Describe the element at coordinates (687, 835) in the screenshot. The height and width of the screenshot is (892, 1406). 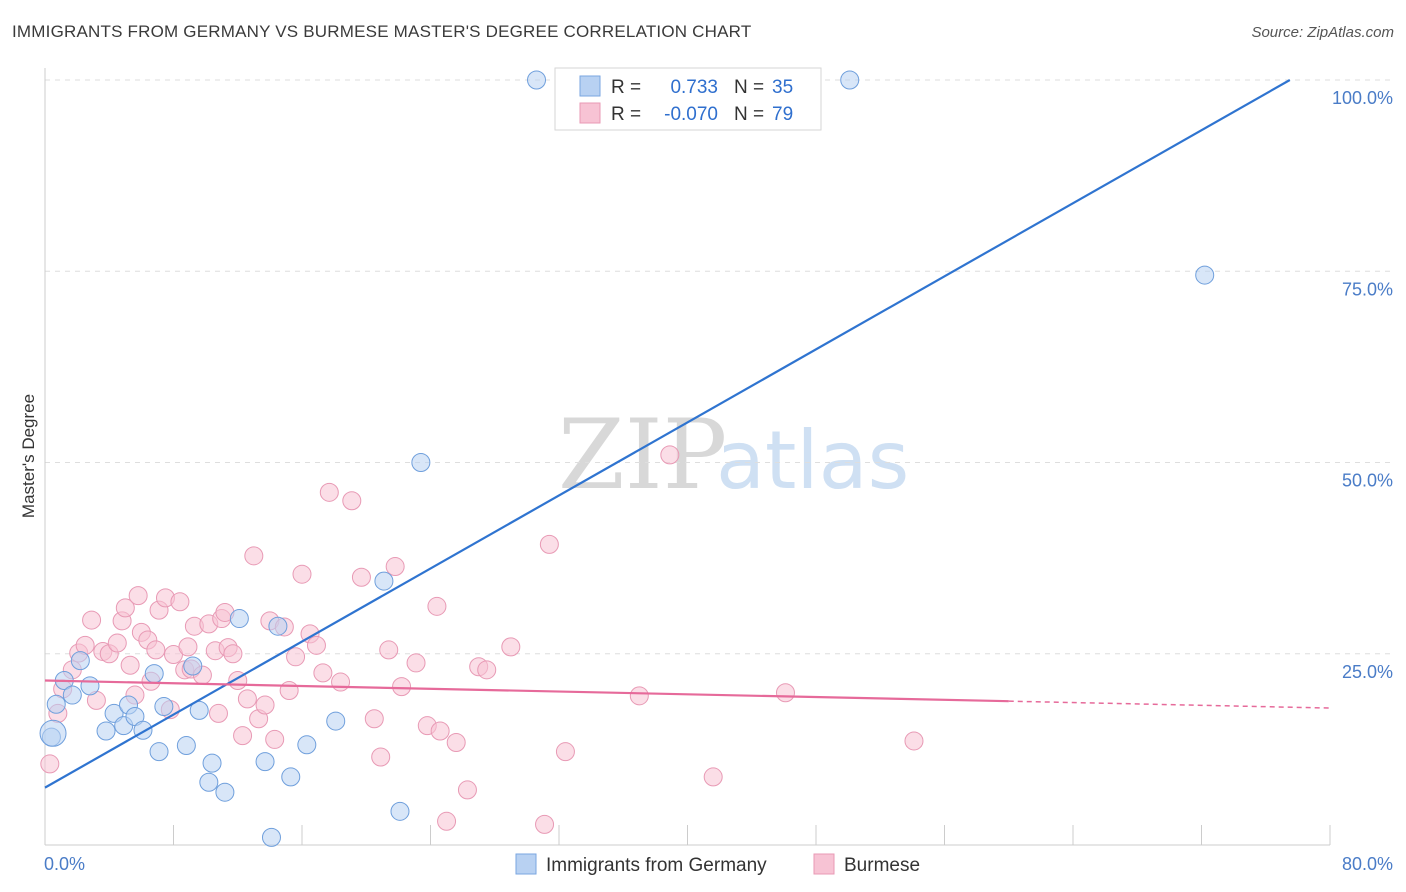
I see `x-axis-ticks` at that location.